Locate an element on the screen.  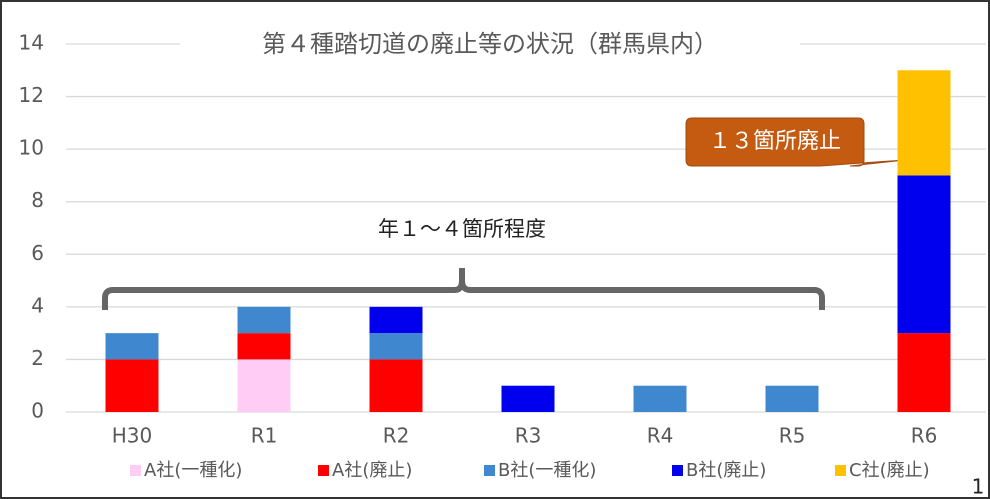
x-tick-label: R3 is located at coordinates (528, 436).